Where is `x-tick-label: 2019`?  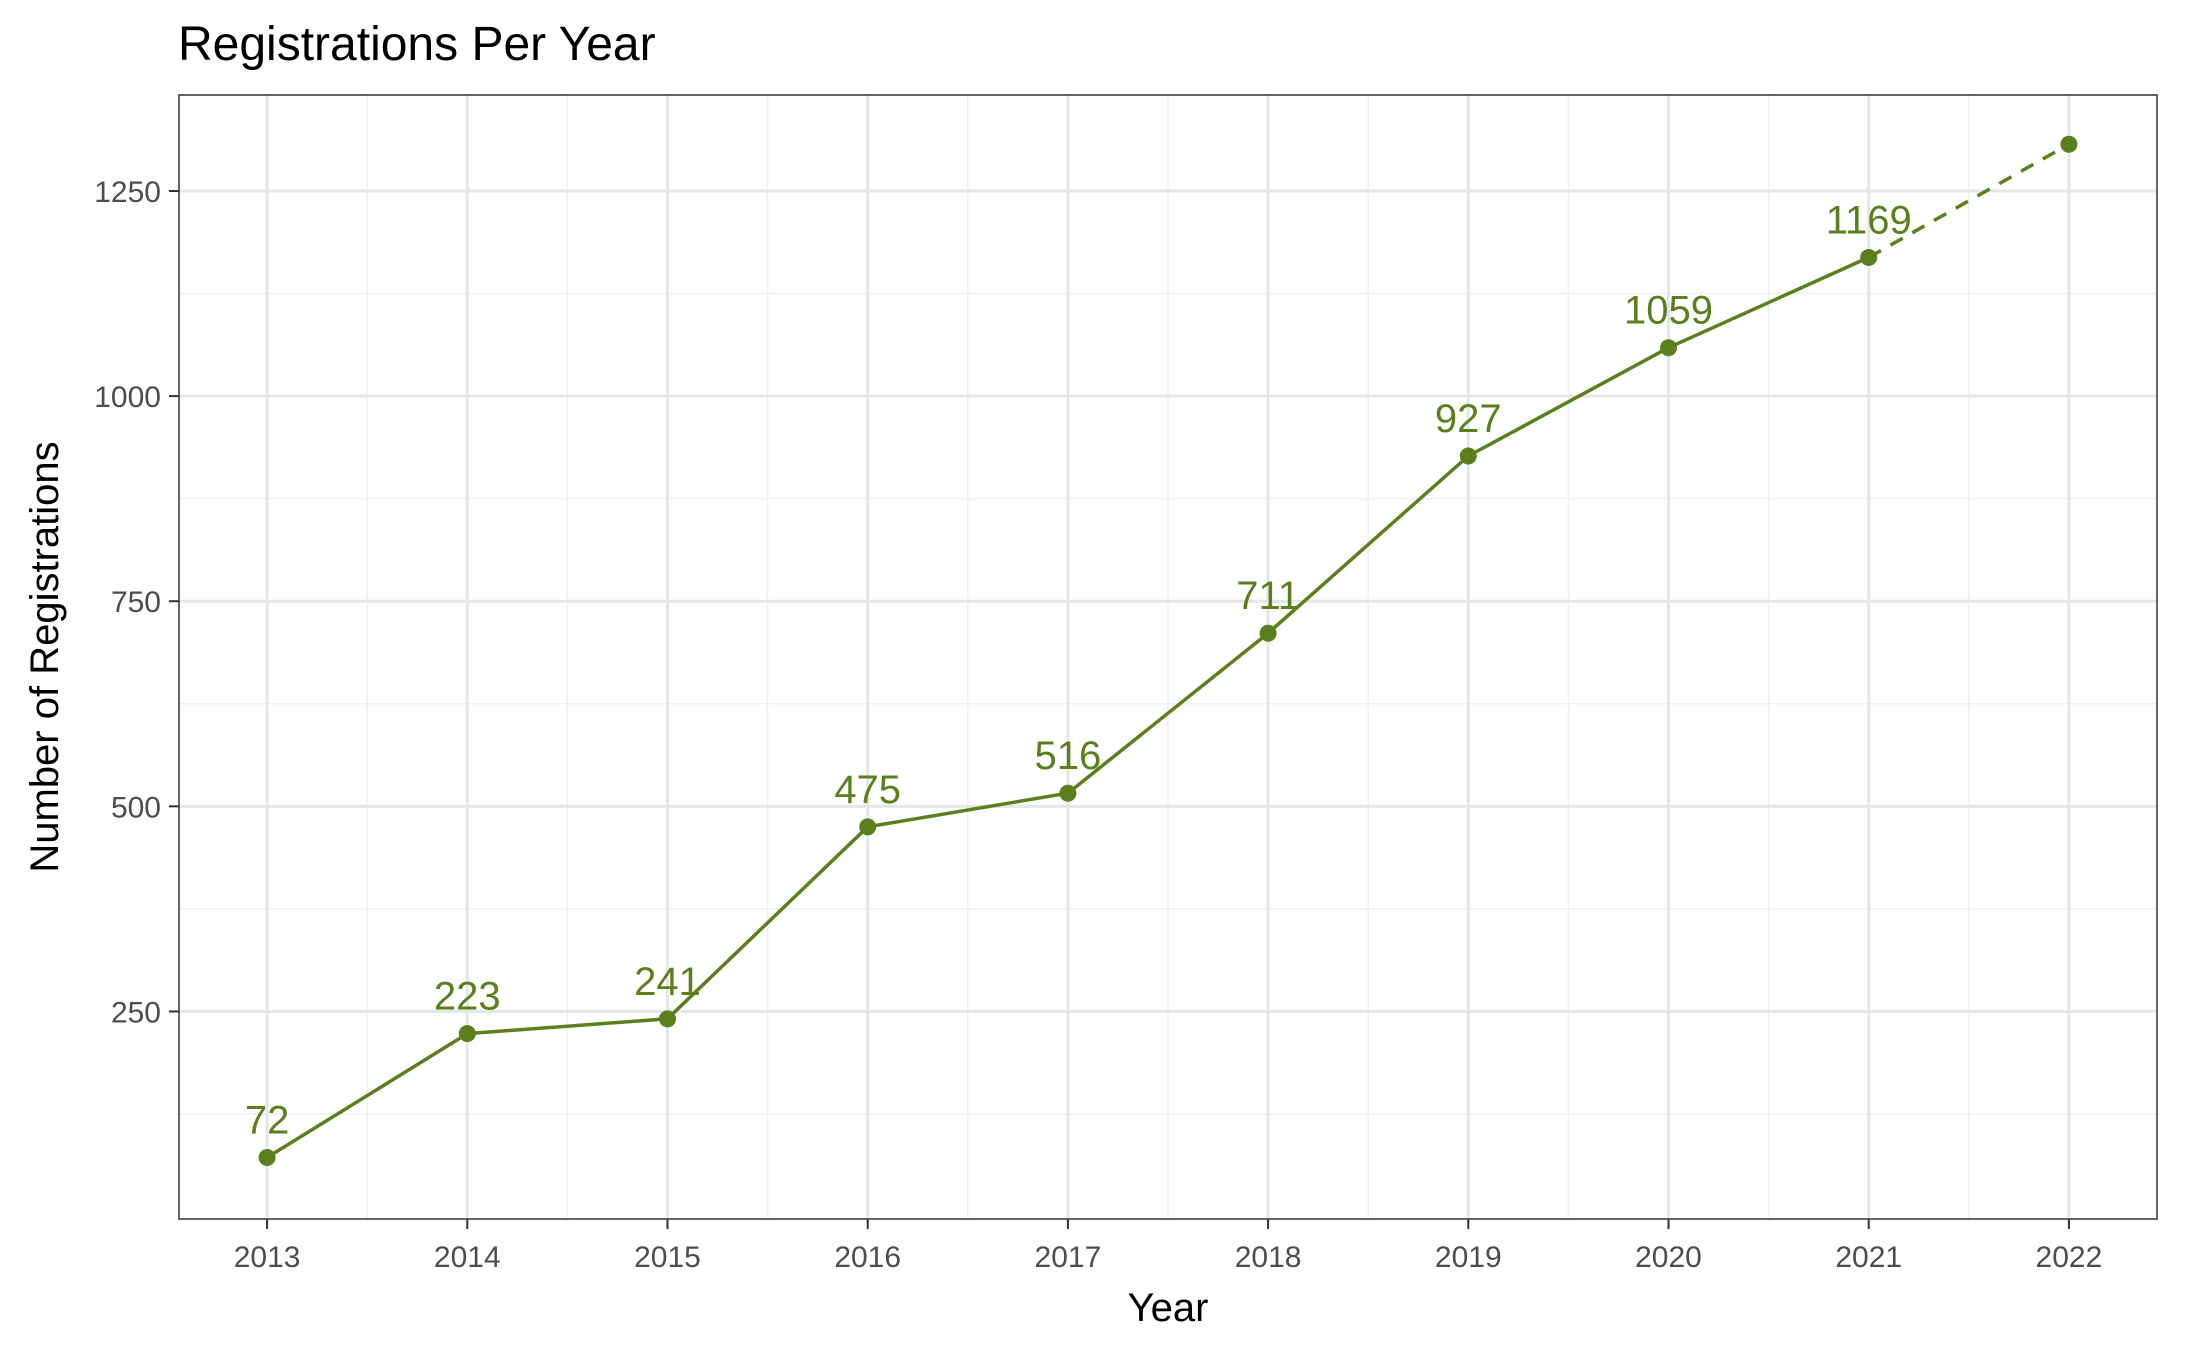
x-tick-label: 2019 is located at coordinates (1468, 1257).